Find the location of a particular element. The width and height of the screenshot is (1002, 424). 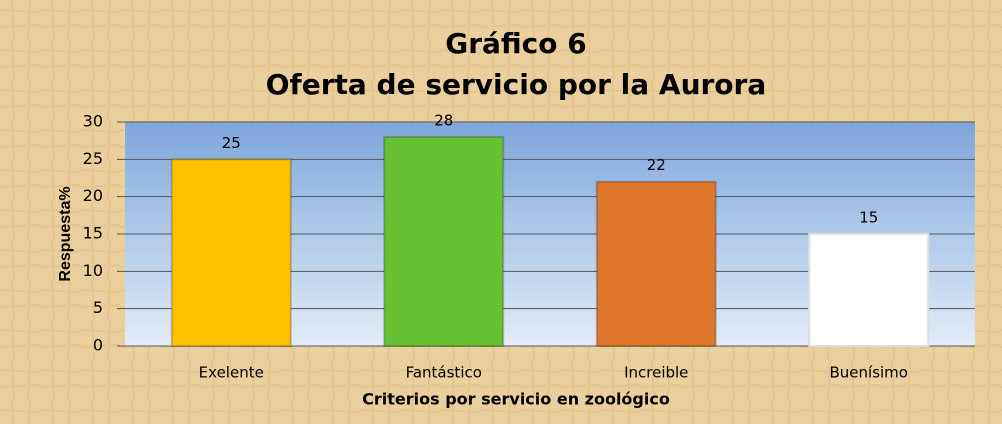

data-label: 15 is located at coordinates (868, 218).